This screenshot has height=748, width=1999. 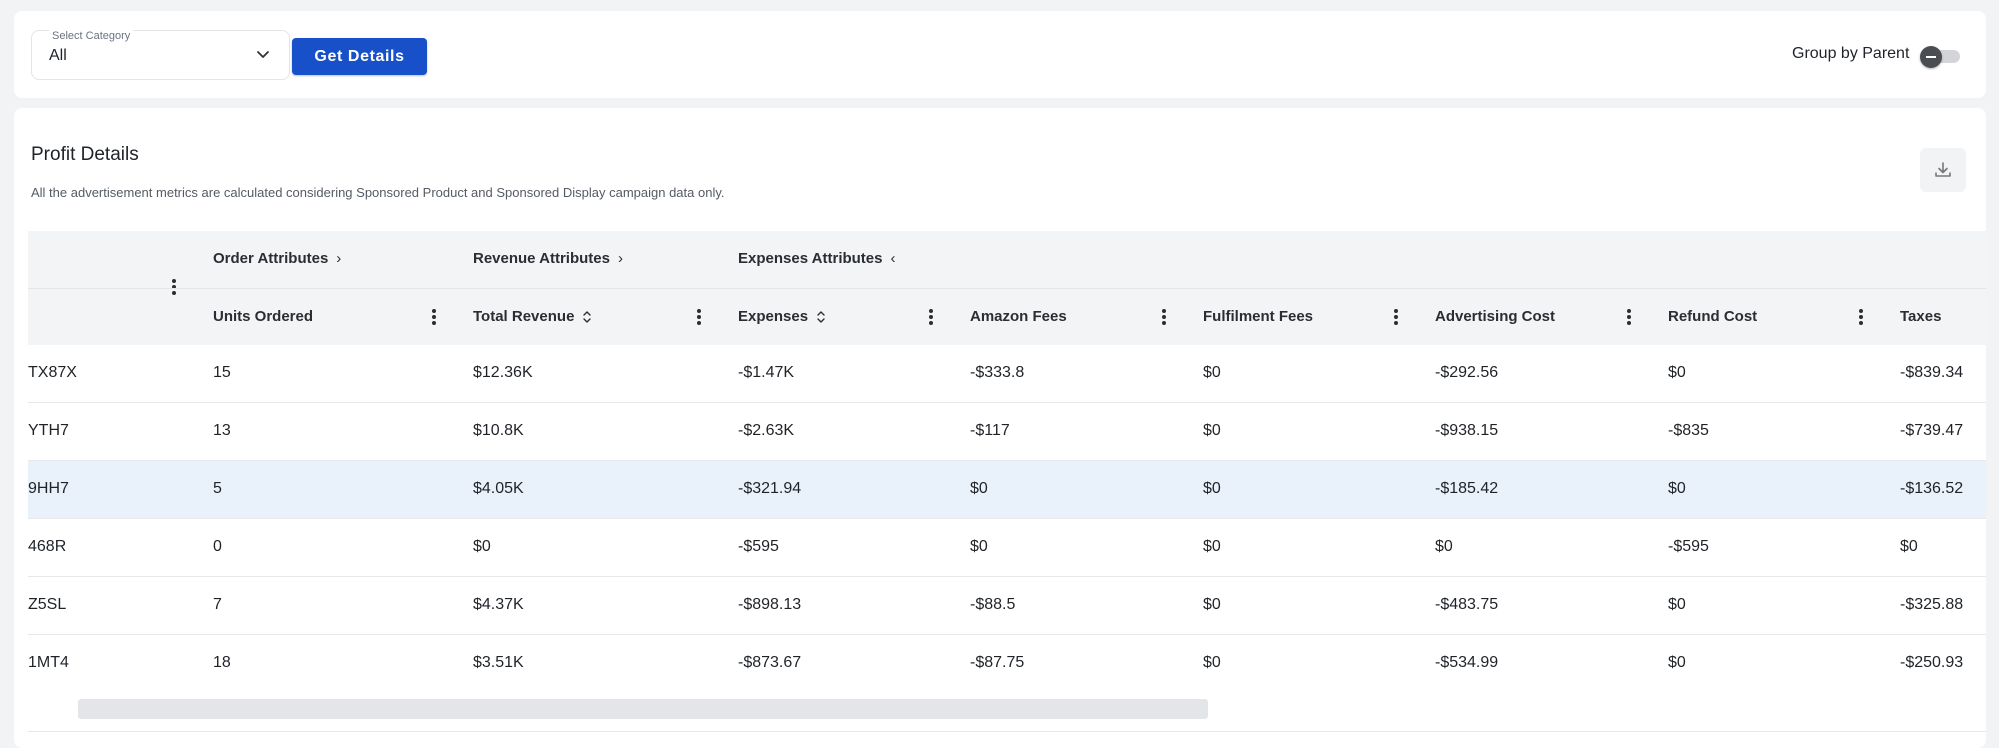 What do you see at coordinates (766, 372) in the screenshot?
I see `cell-expenses: -$1.47K` at bounding box center [766, 372].